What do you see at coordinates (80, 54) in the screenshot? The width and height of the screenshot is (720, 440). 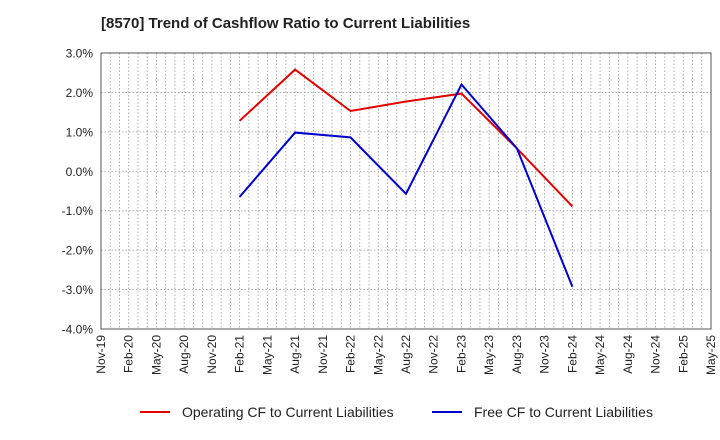 I see `y-tick-label: 3.0%` at bounding box center [80, 54].